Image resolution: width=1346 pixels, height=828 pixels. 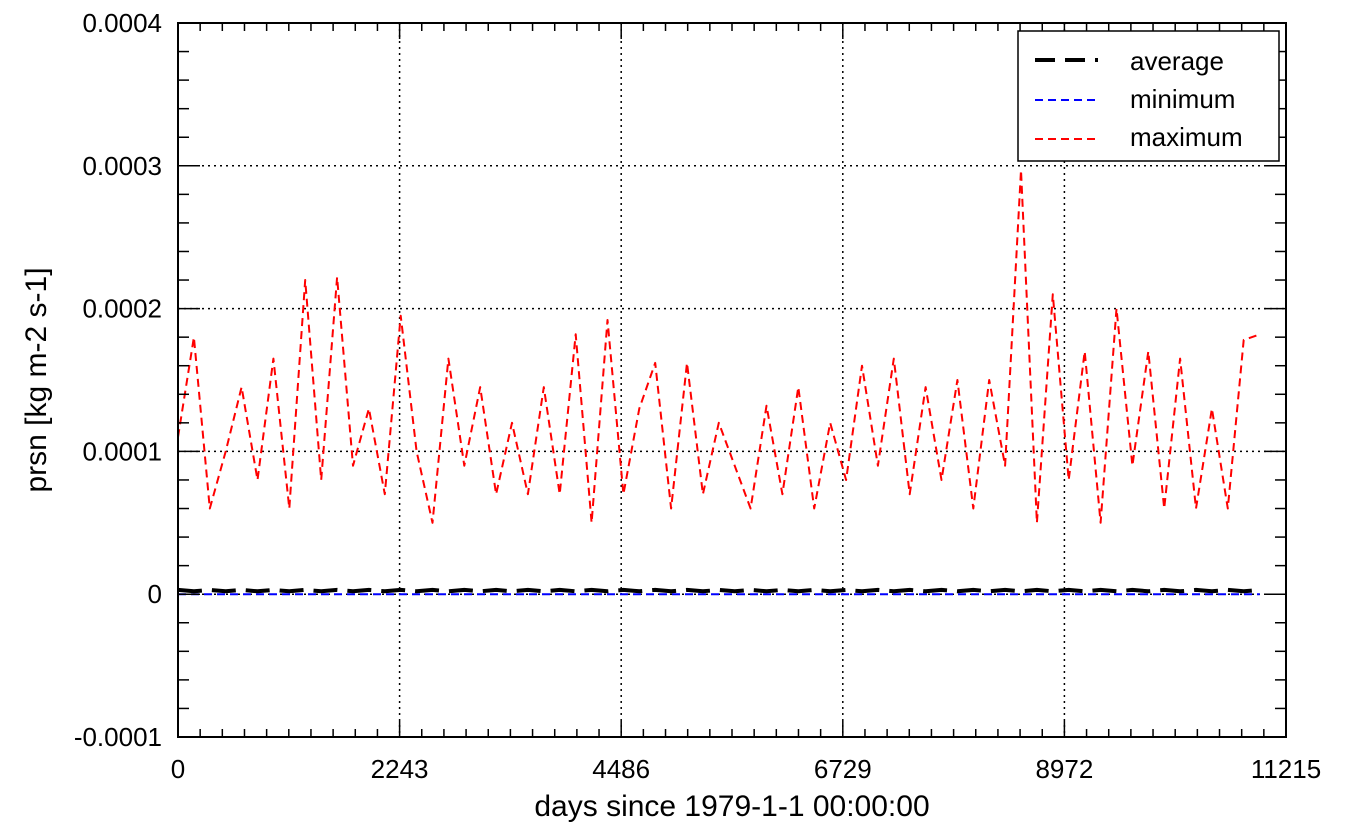 What do you see at coordinates (122, 451) in the screenshot?
I see `y-tick-label: 0.0001` at bounding box center [122, 451].